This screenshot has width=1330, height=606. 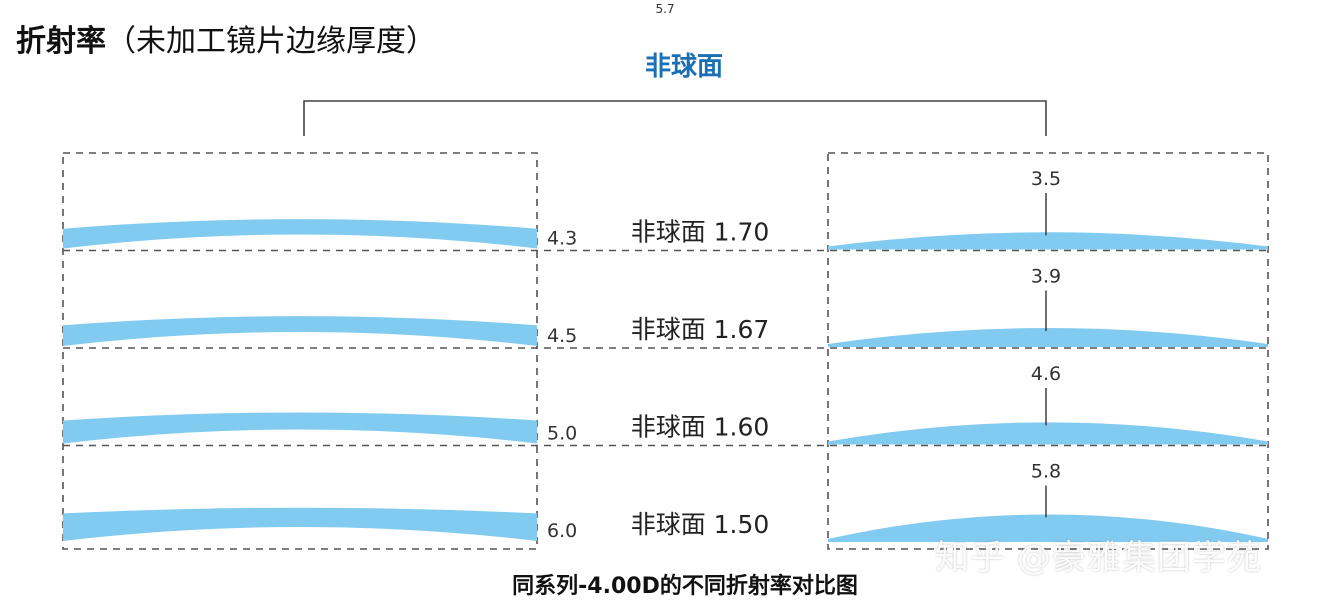 What do you see at coordinates (1046, 472) in the screenshot?
I see `center-thickness-label: 5.8` at bounding box center [1046, 472].